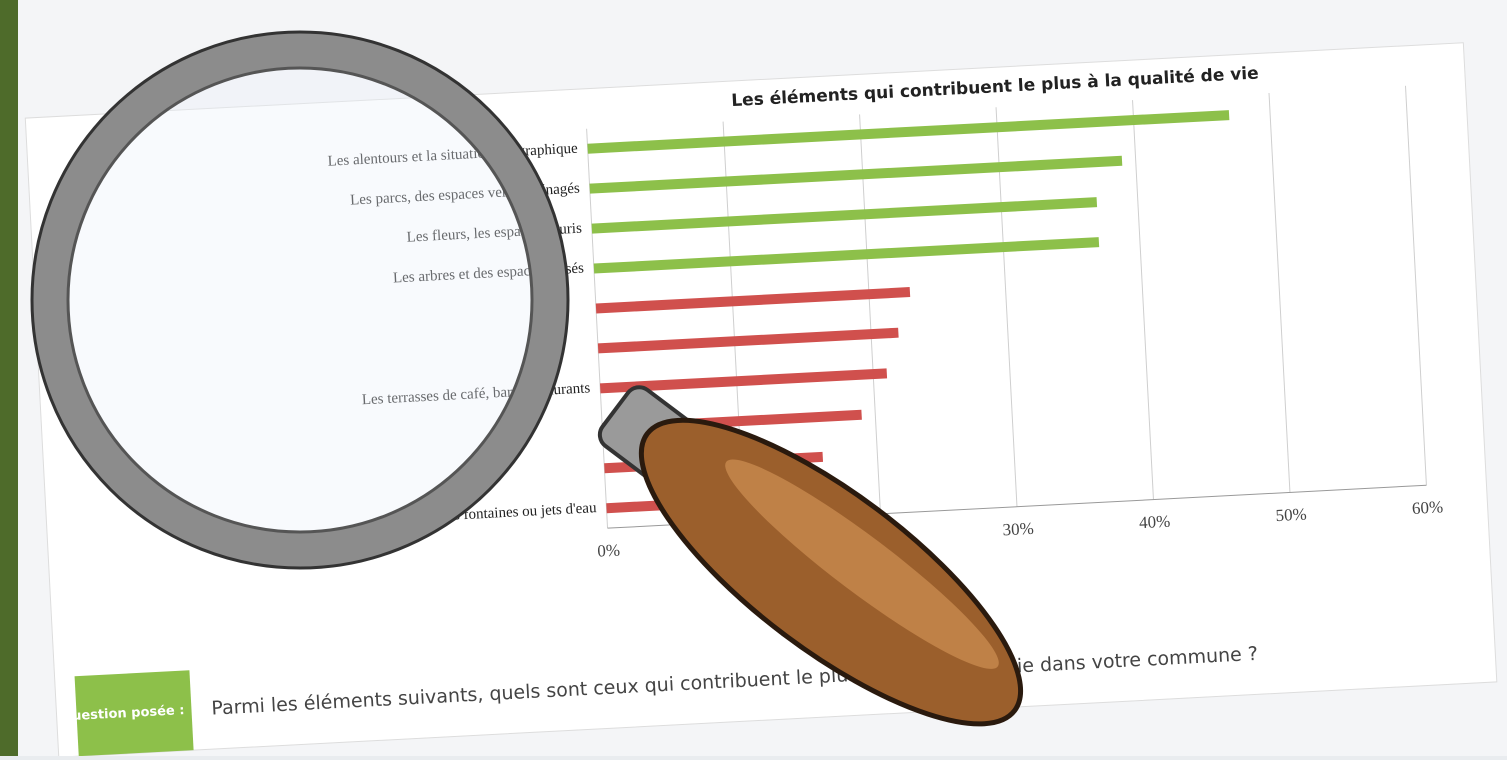 The image size is (1507, 760). I want to click on handle, so click(810, 556).